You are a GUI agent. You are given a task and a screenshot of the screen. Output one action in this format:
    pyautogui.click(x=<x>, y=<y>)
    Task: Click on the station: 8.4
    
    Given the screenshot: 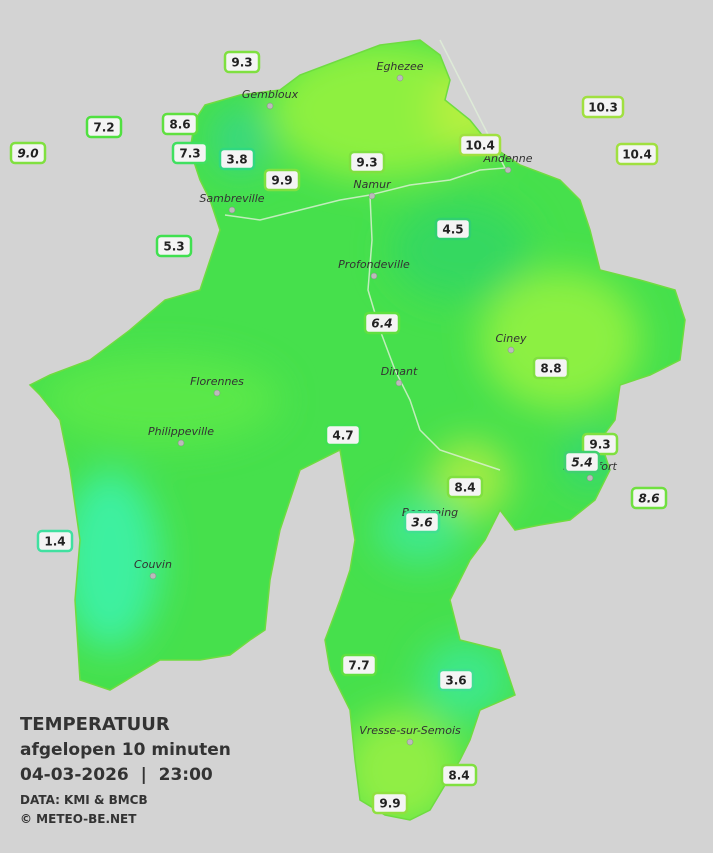 What is the action you would take?
    pyautogui.click(x=459, y=775)
    